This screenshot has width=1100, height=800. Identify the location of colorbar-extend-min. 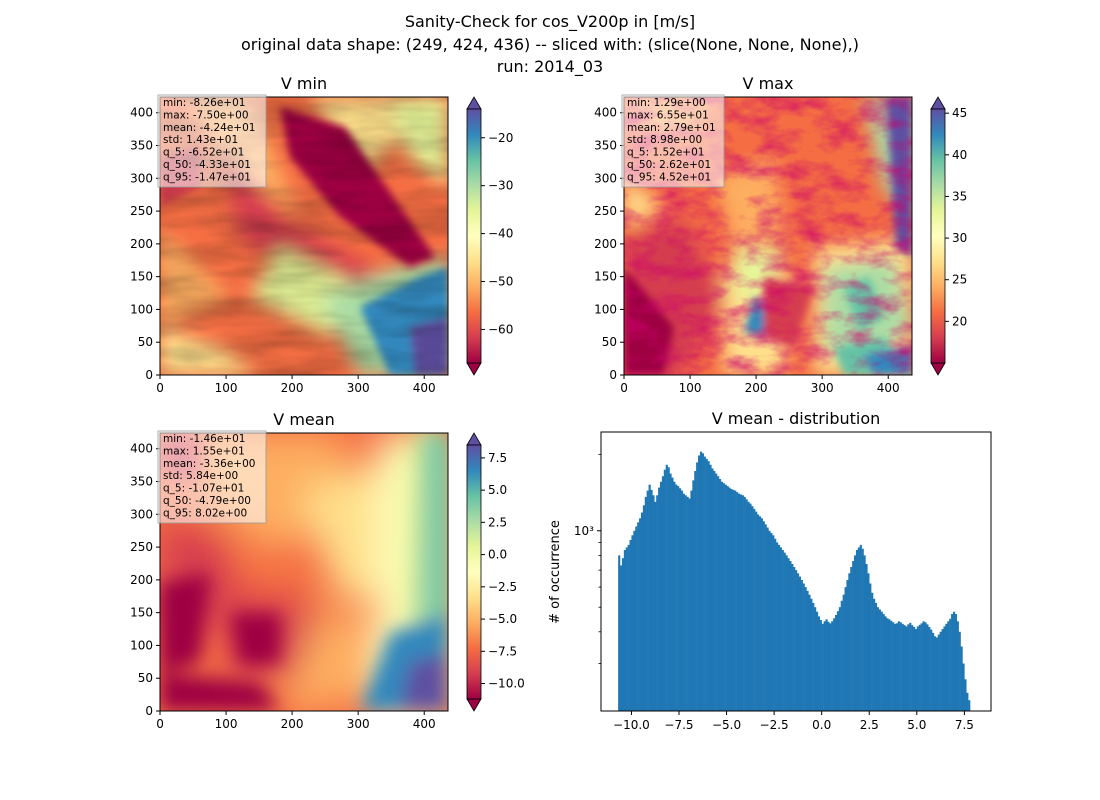
(474, 369).